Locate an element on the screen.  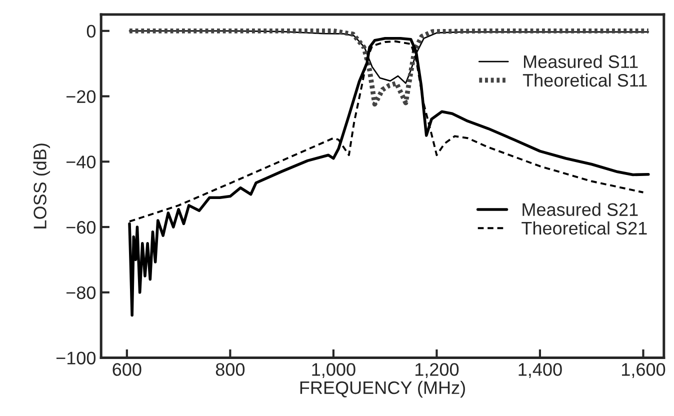
y-tick-label: 0 is located at coordinates (91, 31).